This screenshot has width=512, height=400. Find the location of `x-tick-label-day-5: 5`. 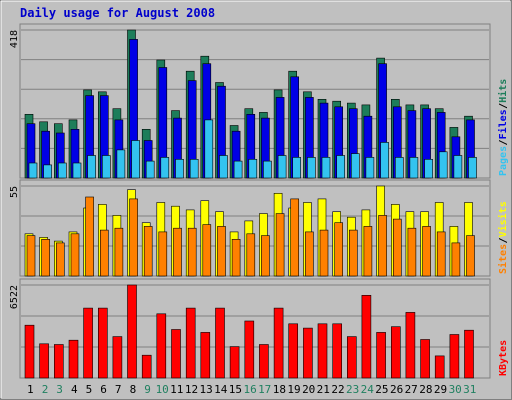

x-tick-label-day-5: 5 is located at coordinates (89, 389).